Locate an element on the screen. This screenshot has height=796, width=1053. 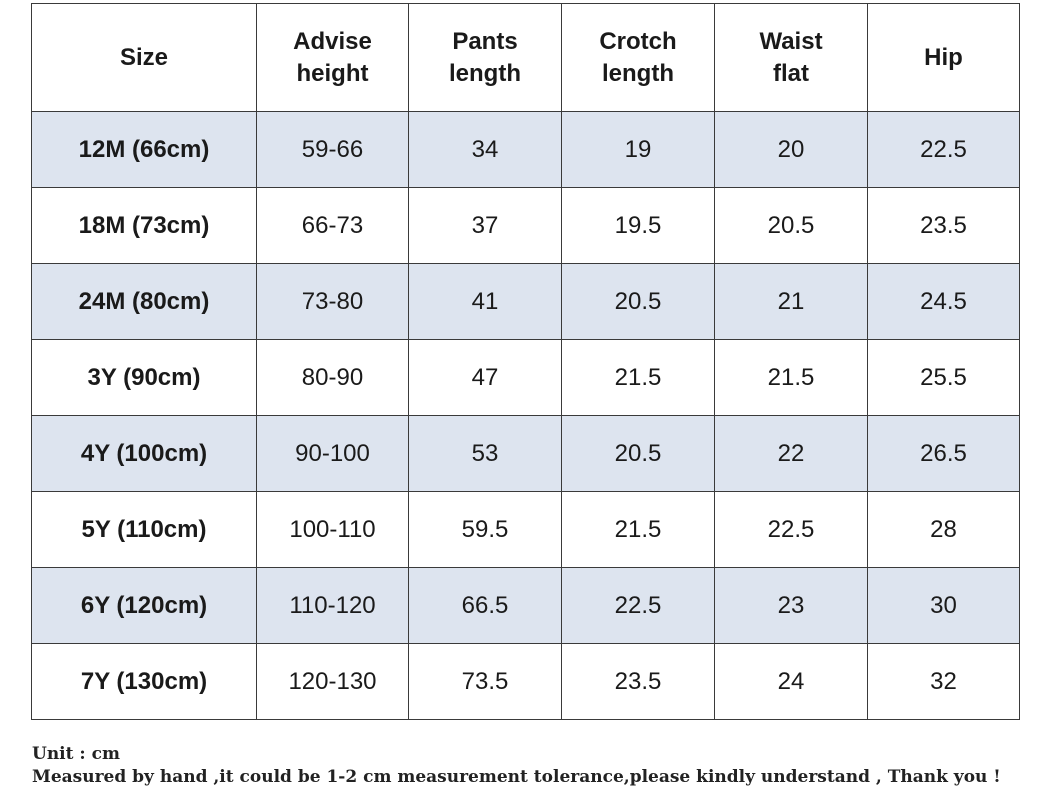
waist-flat-cell: 21.5 is located at coordinates (791, 377).